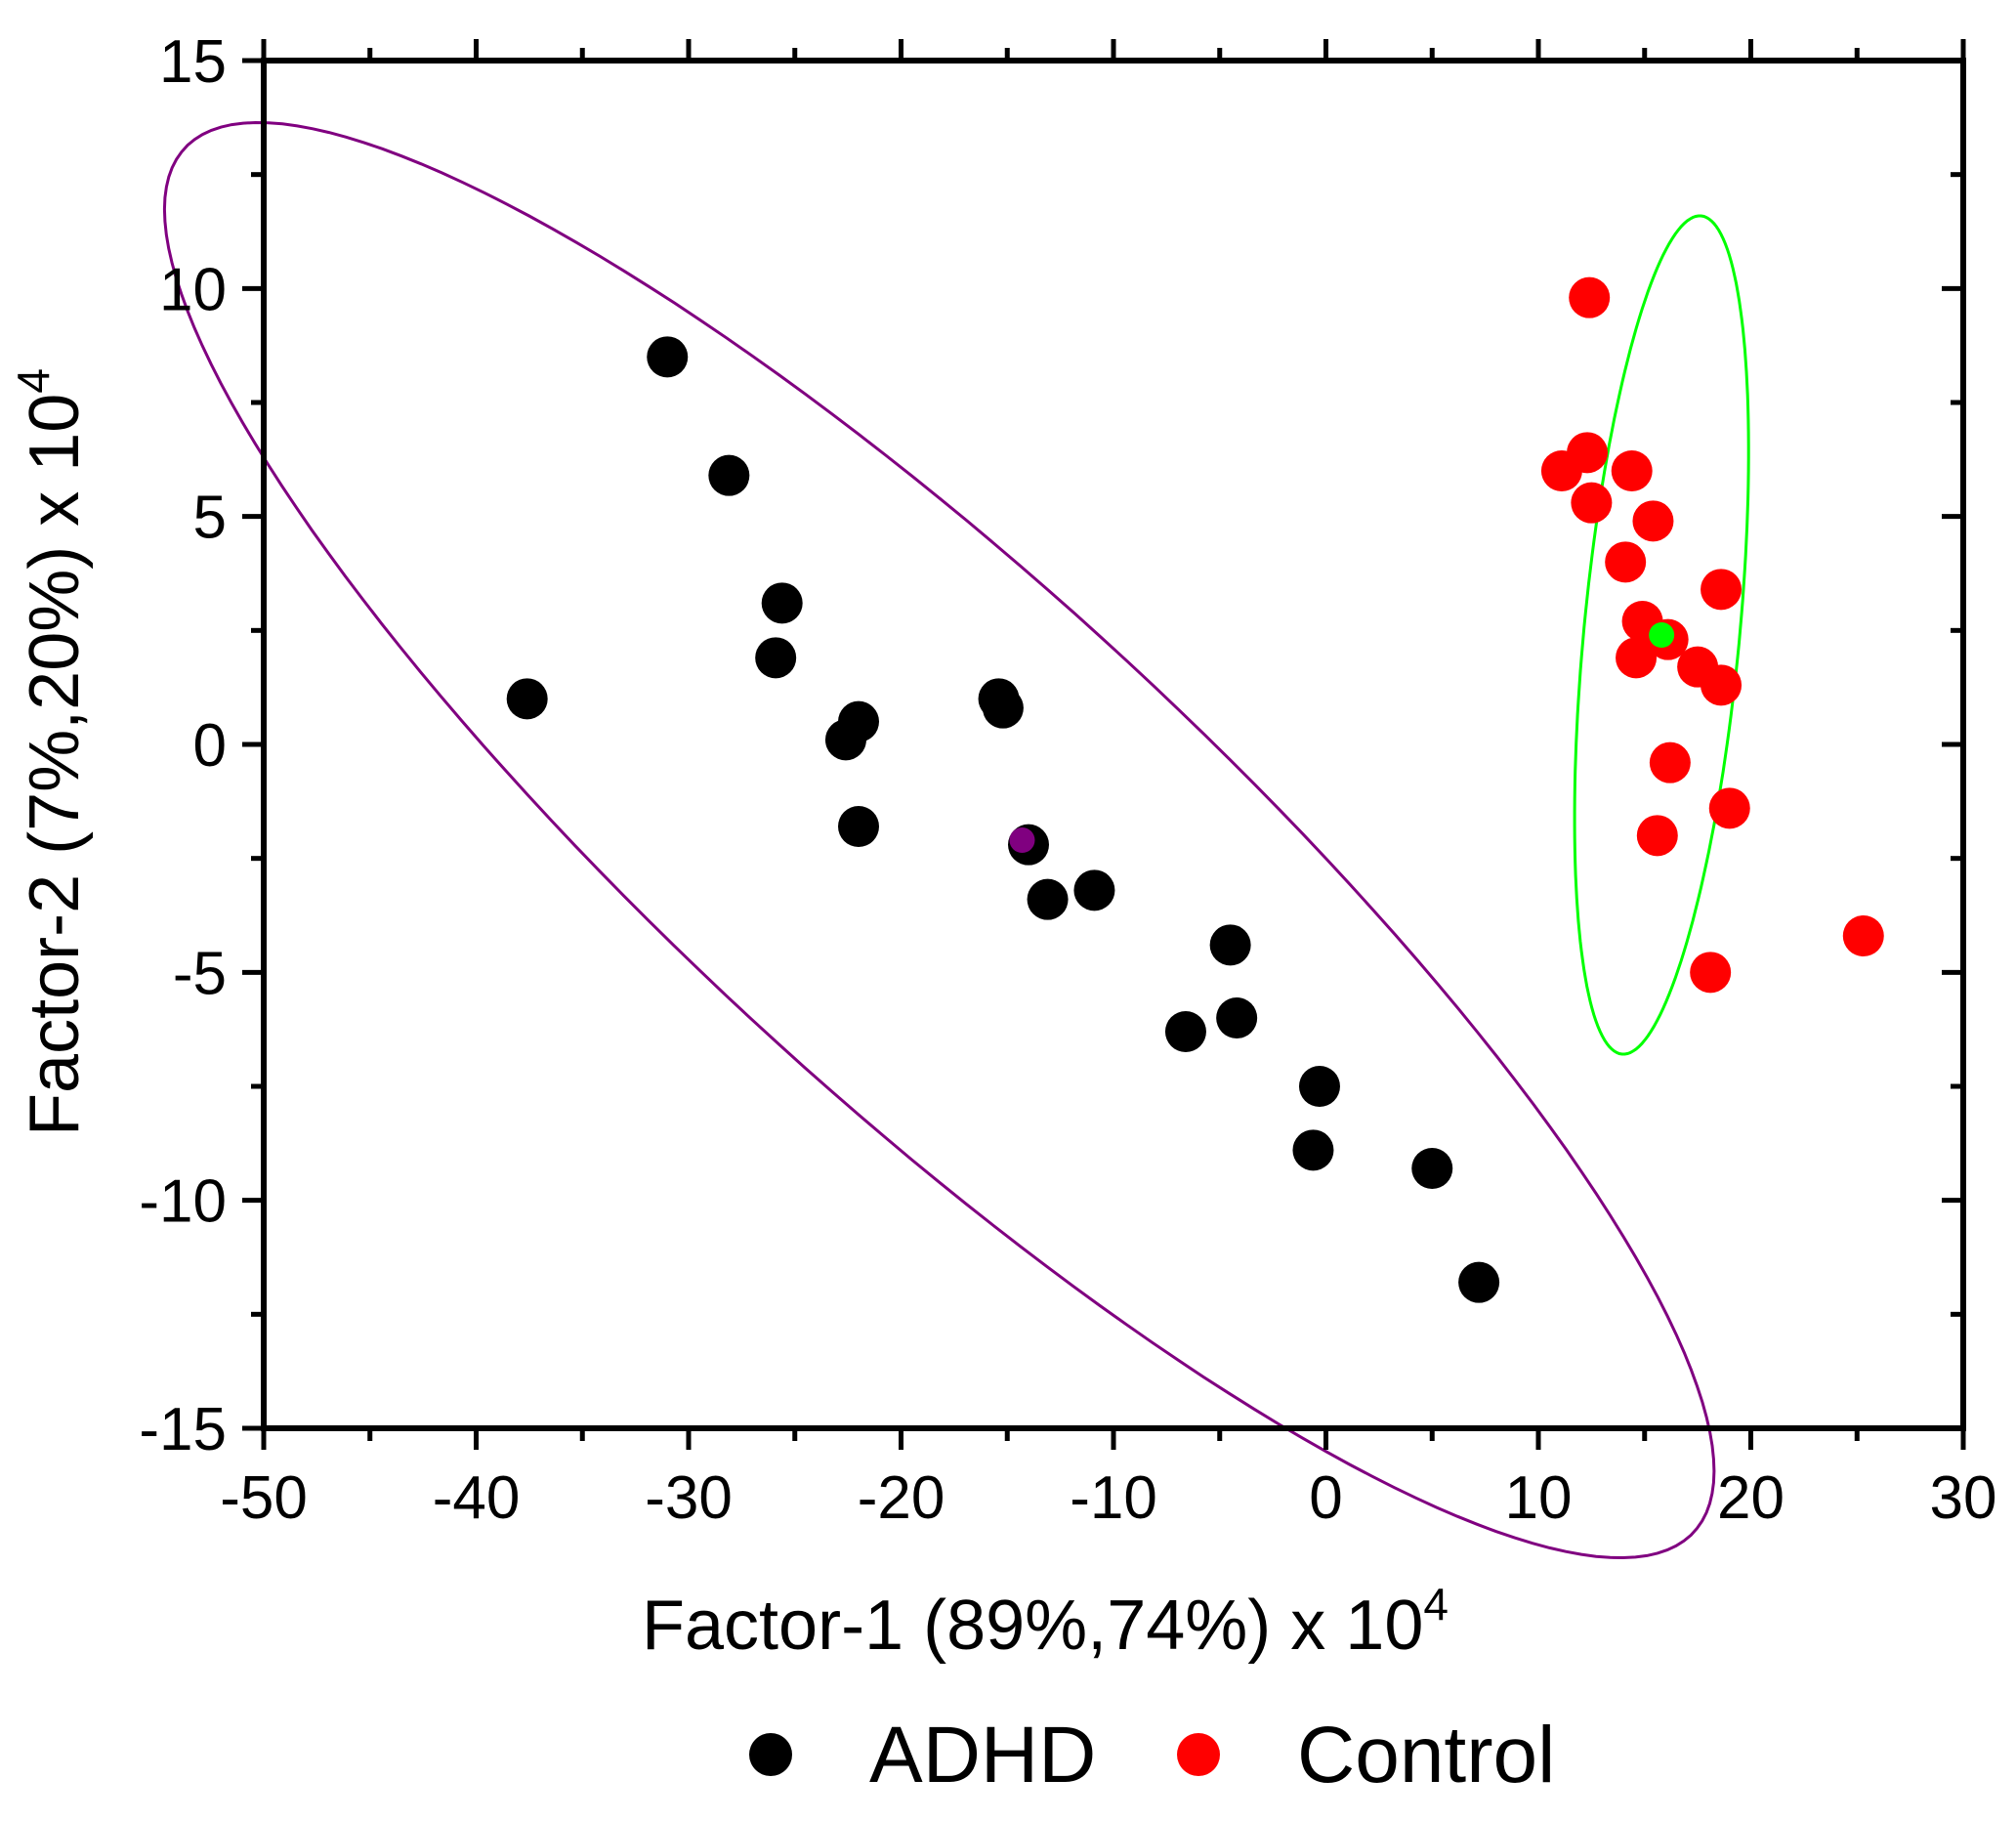 Image resolution: width=2016 pixels, height=1821 pixels. Describe the element at coordinates (51, 752) in the screenshot. I see `y-axis-title: Factor-2 (7%,20%) x 104` at that location.